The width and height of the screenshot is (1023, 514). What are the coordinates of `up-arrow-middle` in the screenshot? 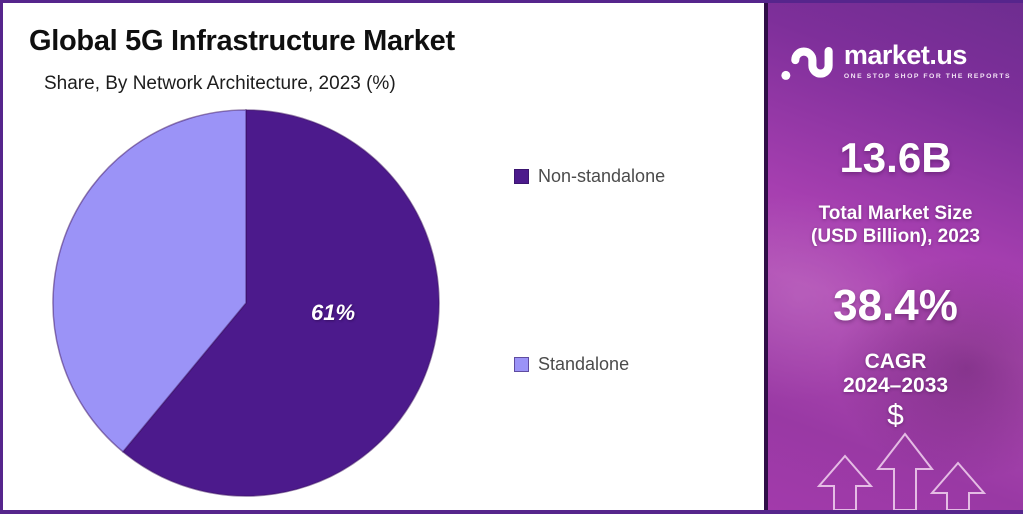 It's located at (905, 471).